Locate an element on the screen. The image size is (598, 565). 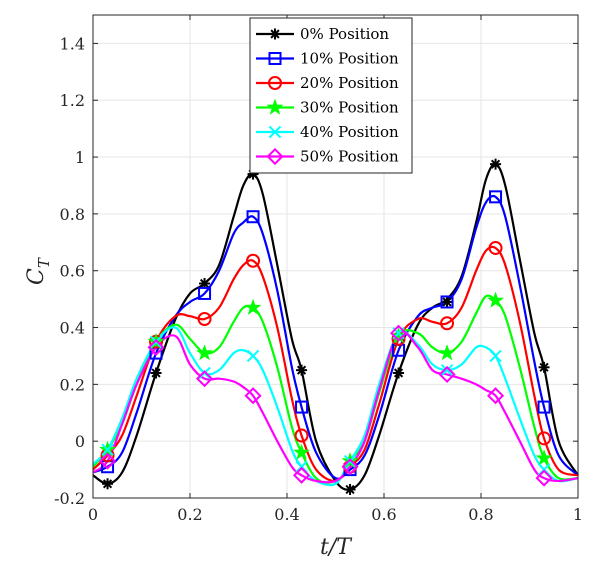
y-tick-label: 0 is located at coordinates (80, 441).